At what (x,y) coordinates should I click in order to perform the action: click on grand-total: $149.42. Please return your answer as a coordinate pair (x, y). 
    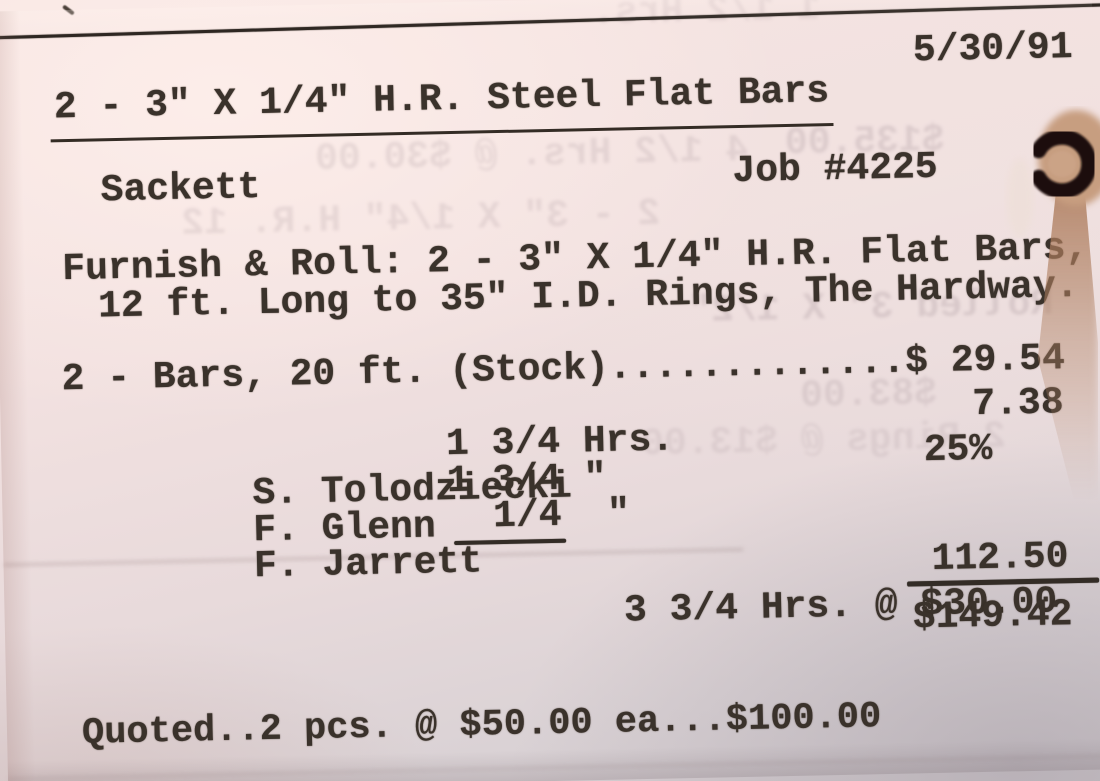
    Looking at the image, I should click on (992, 616).